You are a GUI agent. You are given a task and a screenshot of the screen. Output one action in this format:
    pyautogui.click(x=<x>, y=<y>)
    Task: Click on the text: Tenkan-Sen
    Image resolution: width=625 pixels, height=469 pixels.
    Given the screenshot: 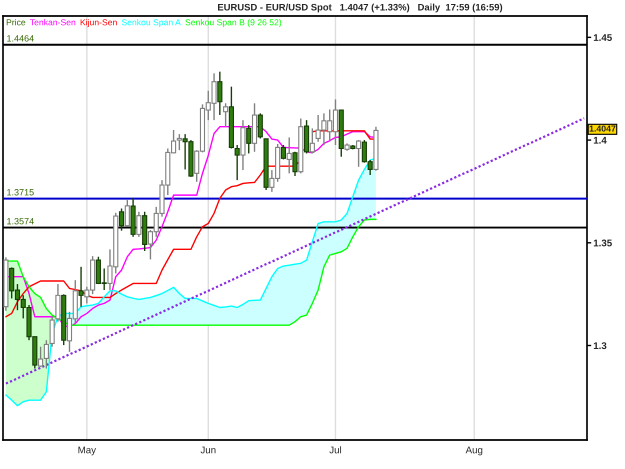 What is the action you would take?
    pyautogui.click(x=53, y=22)
    